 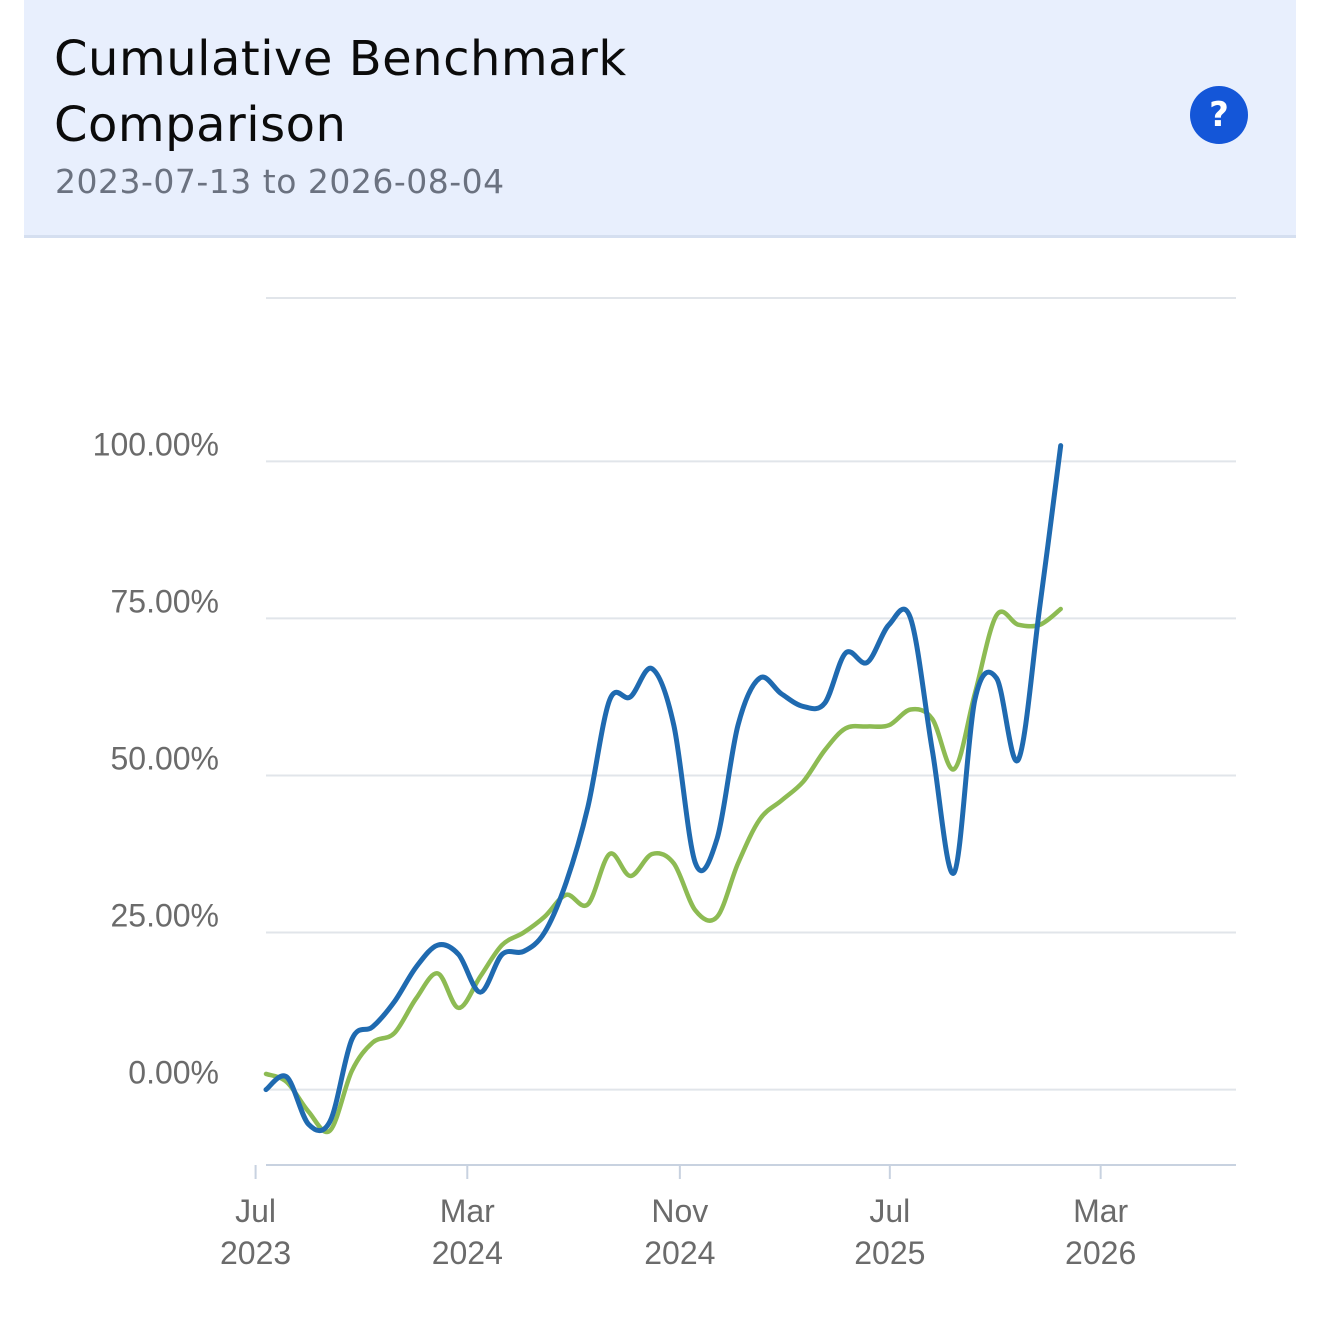 I want to click on y-tick-label: 0.00%, so click(x=173, y=1073).